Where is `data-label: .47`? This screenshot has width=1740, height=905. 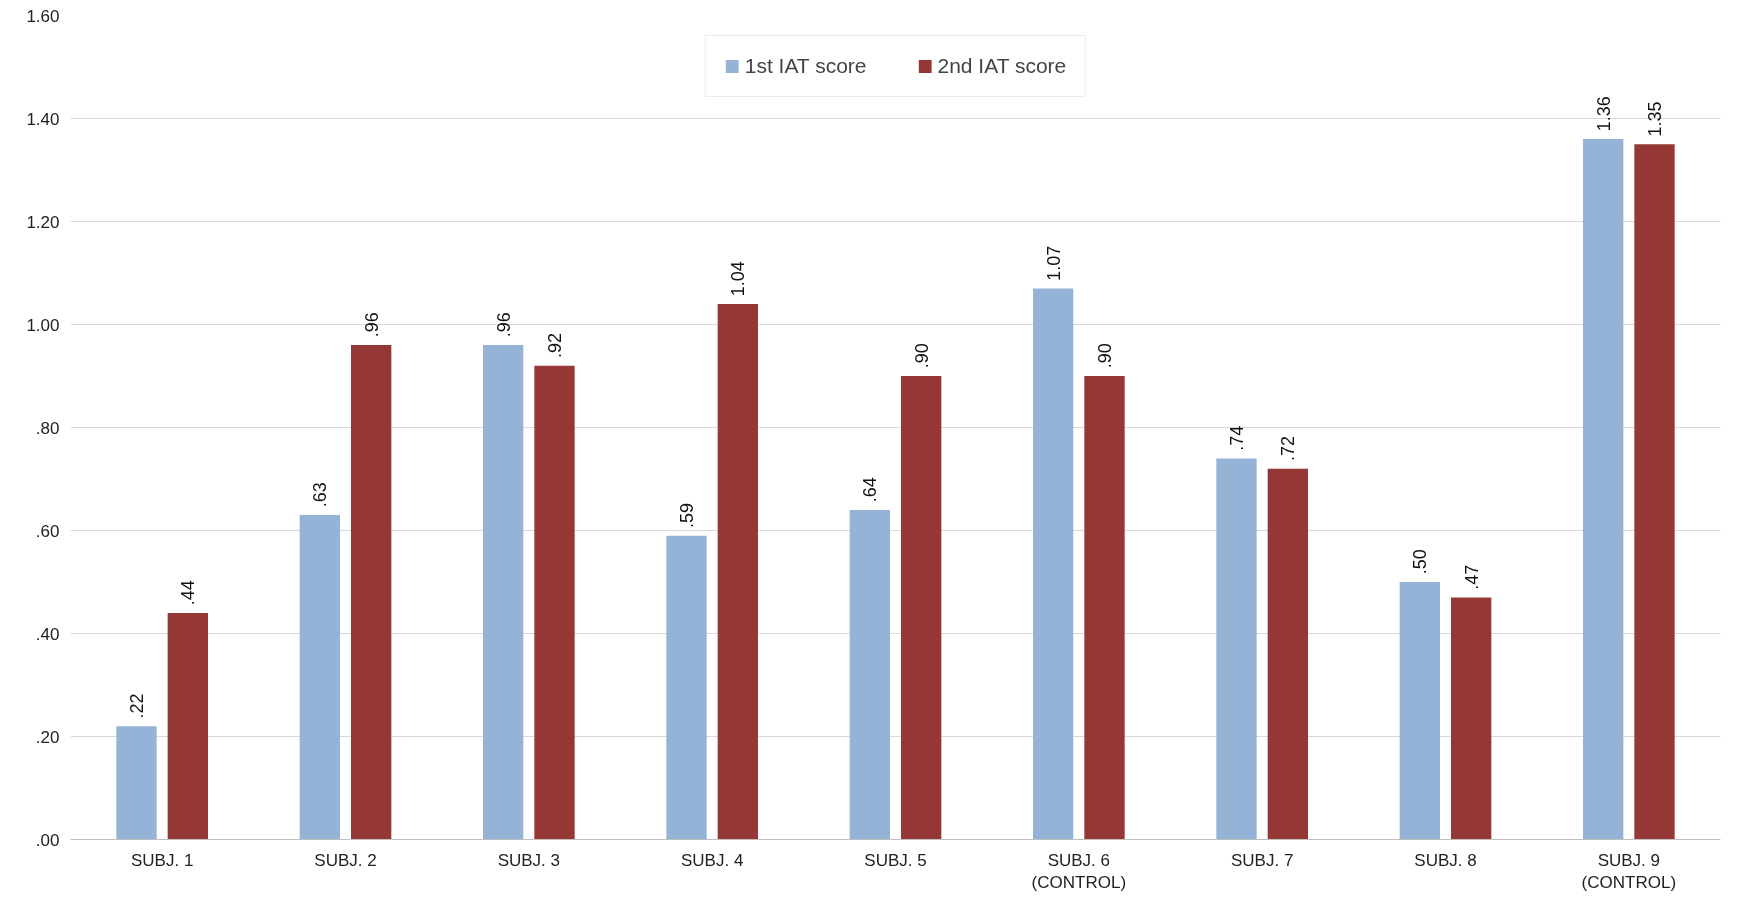
data-label: .47 is located at coordinates (1471, 577).